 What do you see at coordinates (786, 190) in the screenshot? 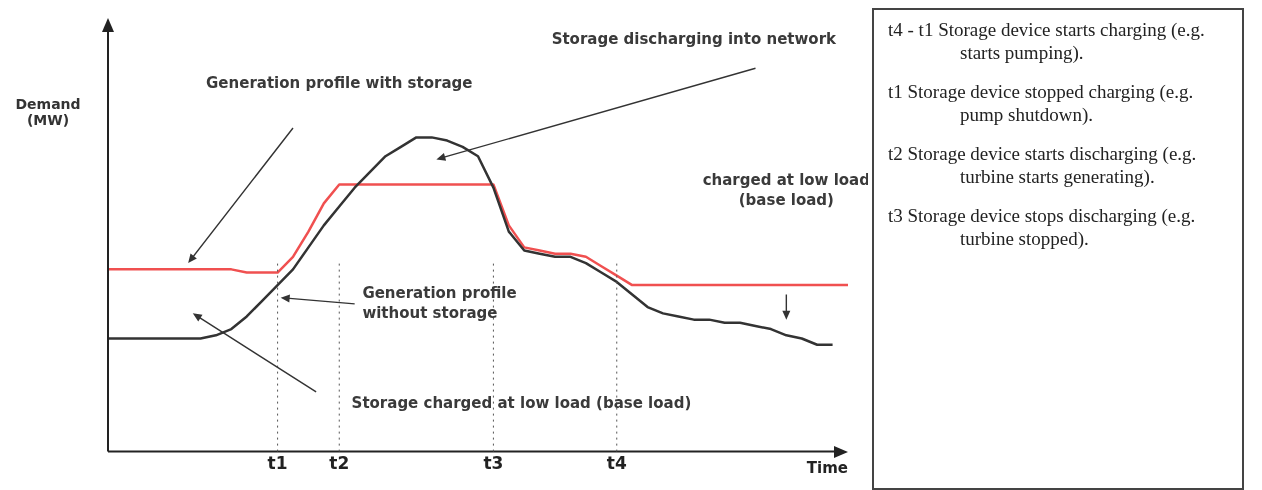
I see `annotation: charged at low load (base load)` at bounding box center [786, 190].